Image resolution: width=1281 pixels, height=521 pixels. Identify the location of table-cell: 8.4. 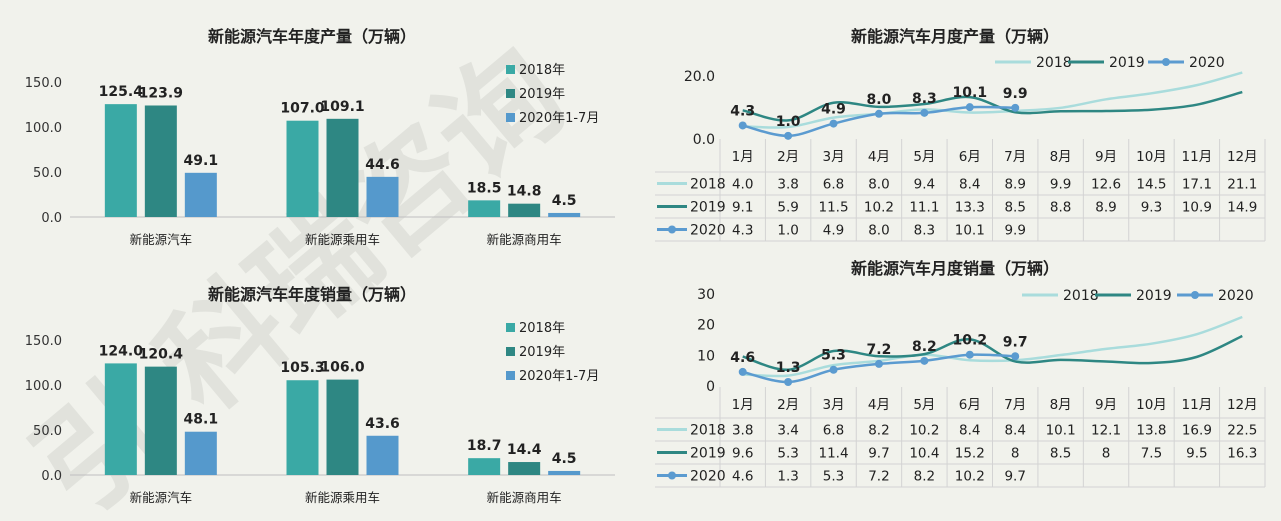
(1014, 431).